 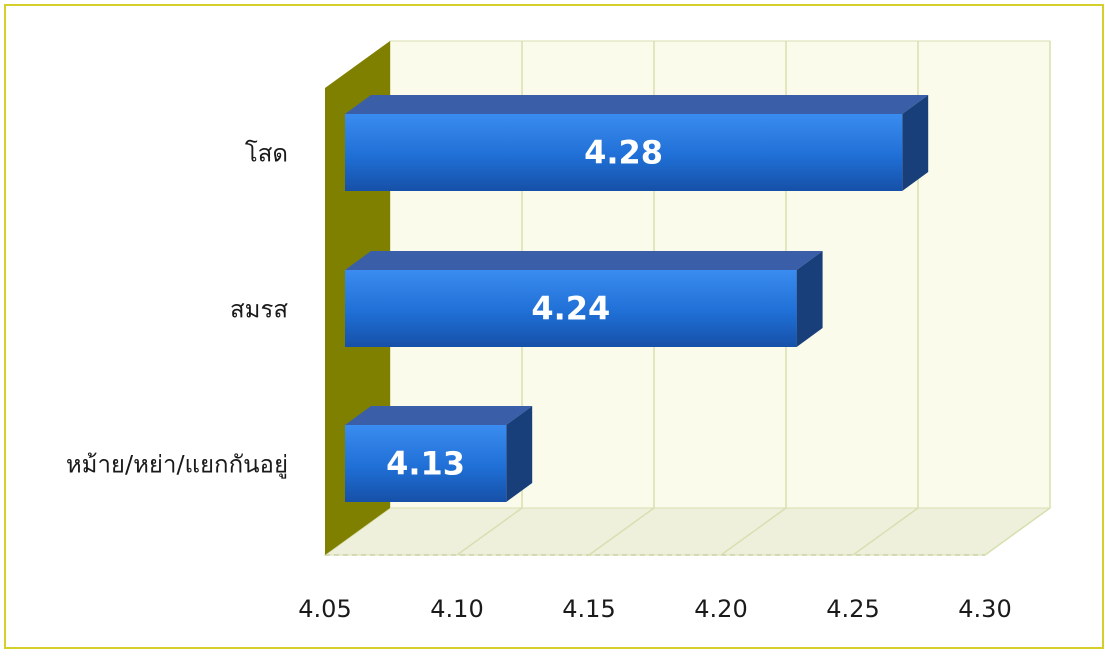 I want to click on bar-value-label-2: 4.13, so click(x=425, y=464).